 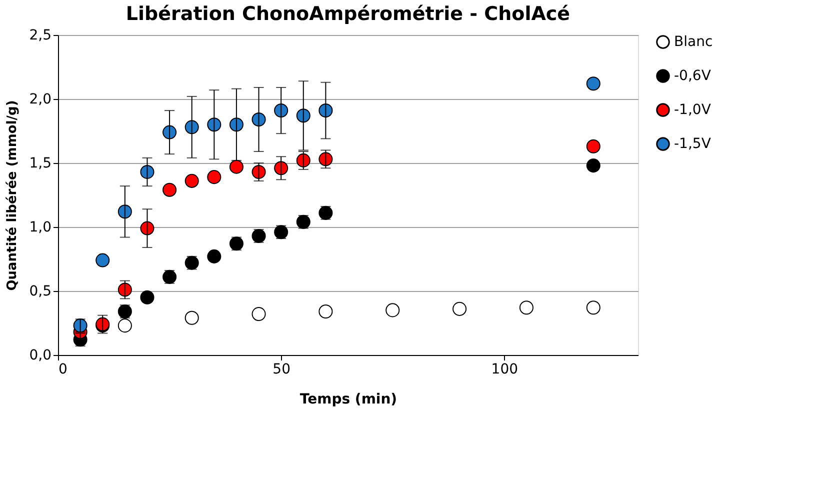 What do you see at coordinates (63, 370) in the screenshot?
I see `x-tick-label: 0` at bounding box center [63, 370].